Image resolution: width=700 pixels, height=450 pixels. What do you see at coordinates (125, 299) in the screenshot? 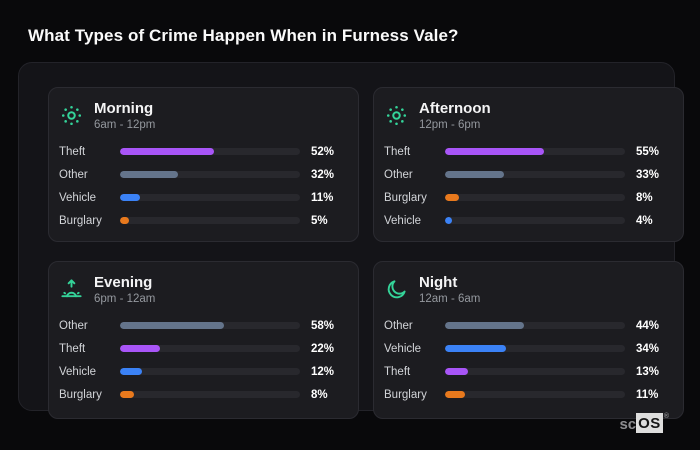
I see `card-time-range: 6pm - 12am` at bounding box center [125, 299].